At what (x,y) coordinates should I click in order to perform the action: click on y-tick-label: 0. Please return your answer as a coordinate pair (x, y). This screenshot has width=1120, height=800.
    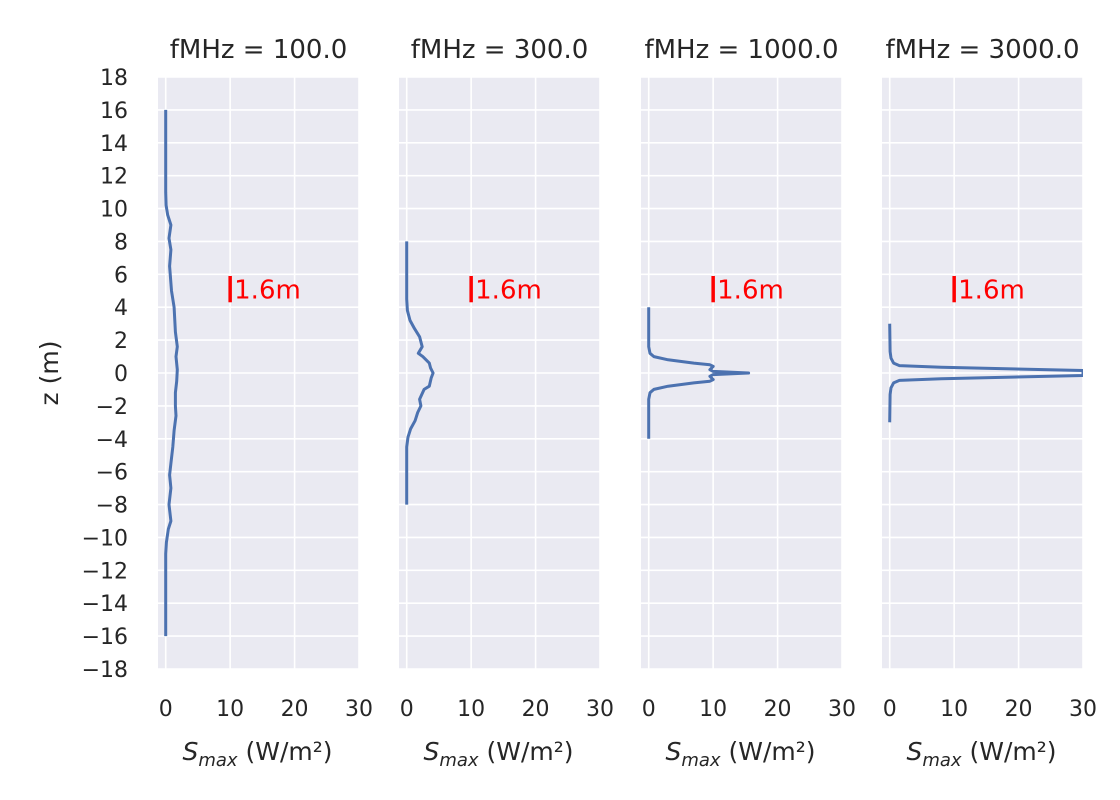
    Looking at the image, I should click on (121, 374).